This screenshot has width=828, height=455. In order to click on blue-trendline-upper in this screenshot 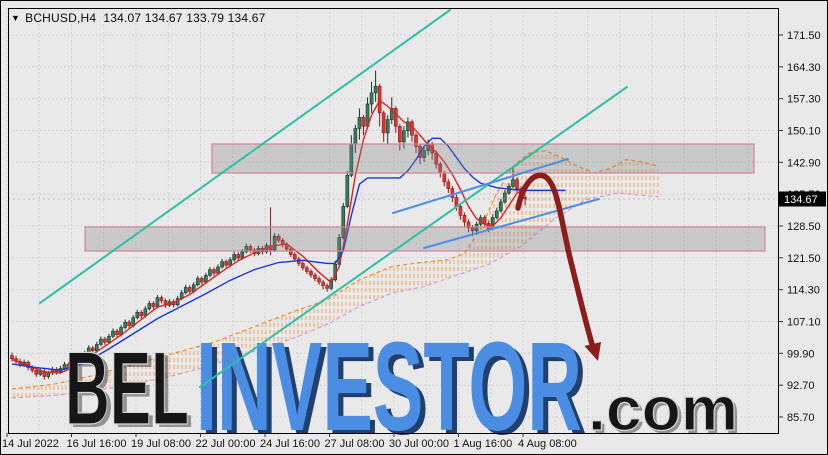, I will do `click(480, 186)`.